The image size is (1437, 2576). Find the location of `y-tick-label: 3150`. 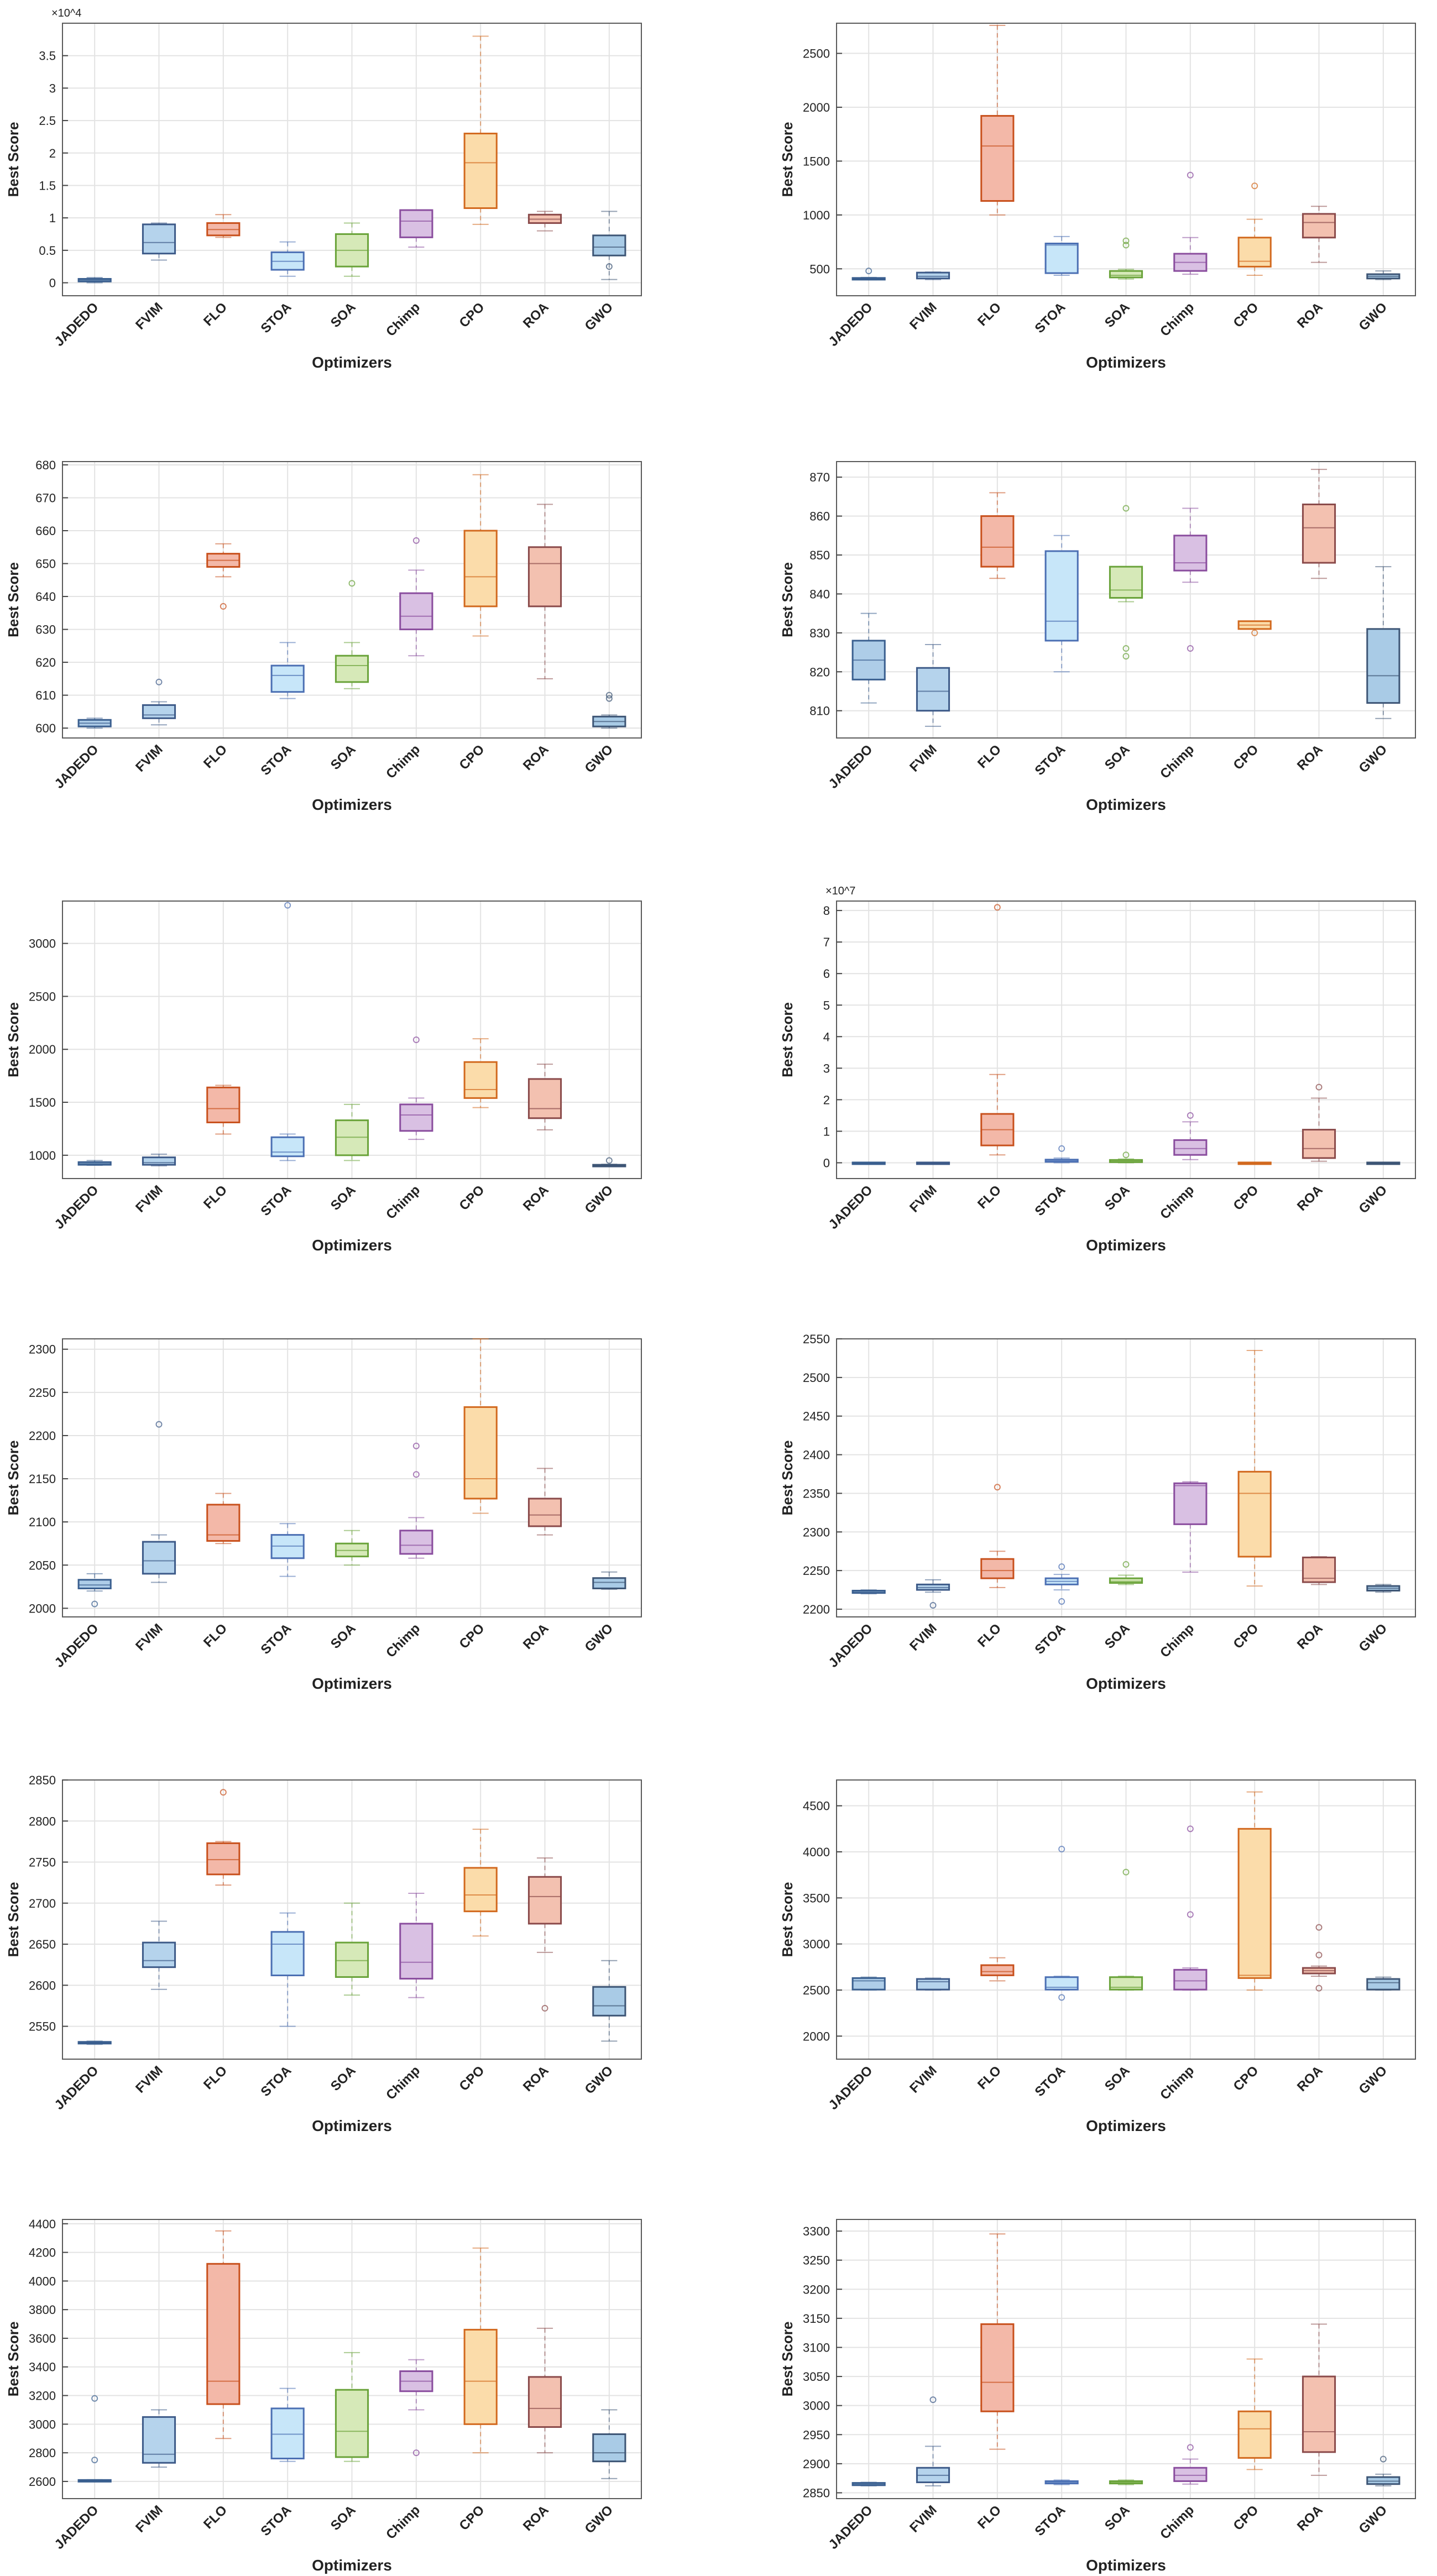

y-tick-label: 3150 is located at coordinates (816, 2319).